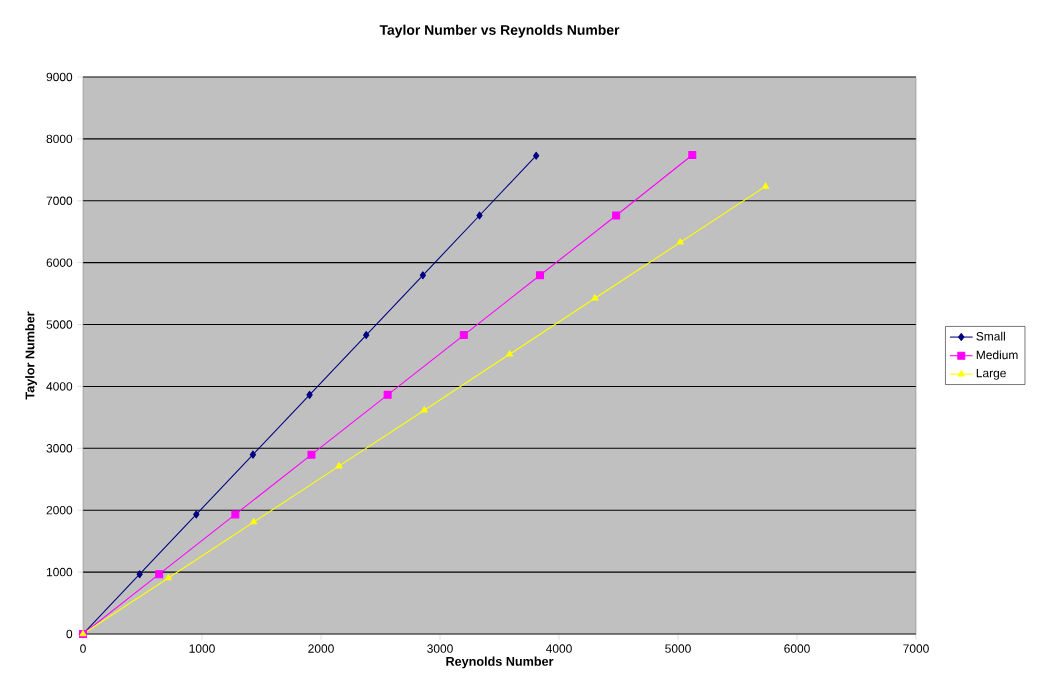 This screenshot has height=693, width=1047. I want to click on y-tick-label: 2000, so click(59, 510).